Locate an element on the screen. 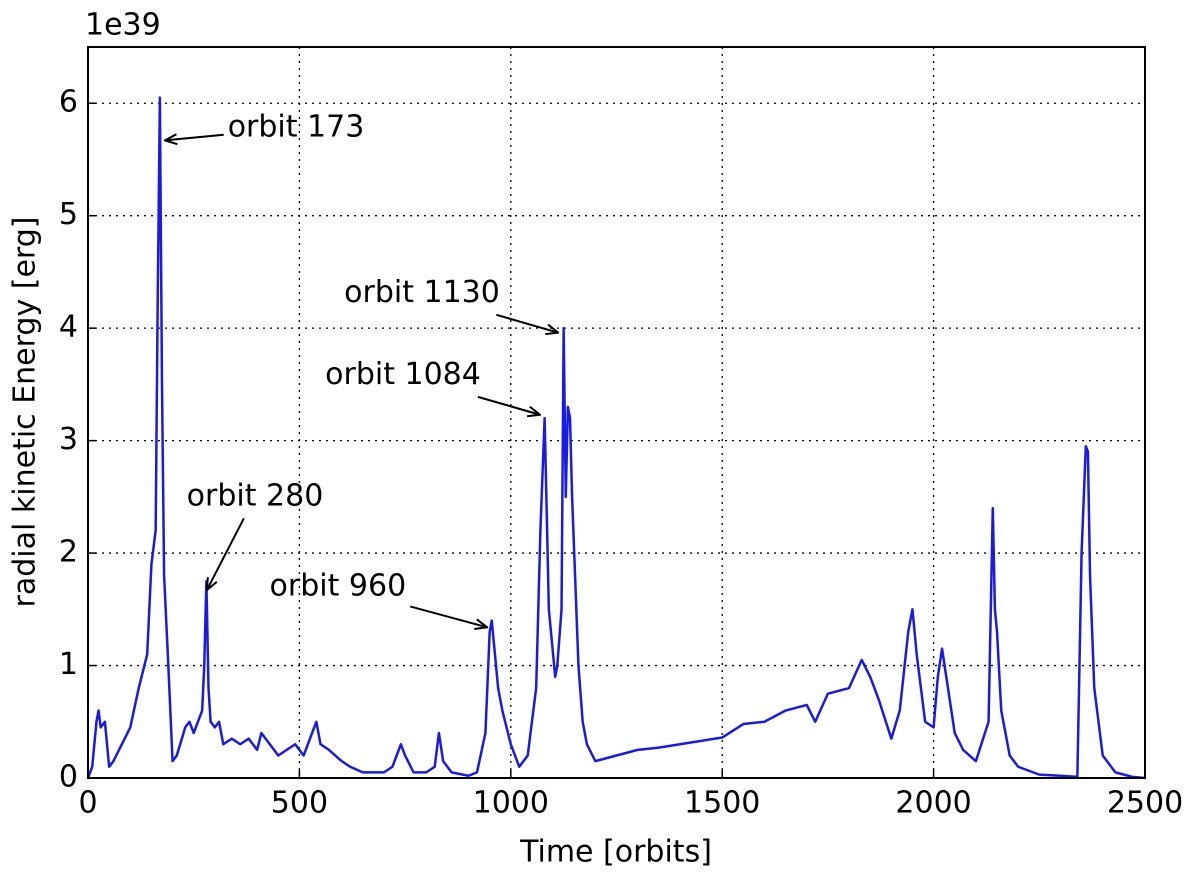 The height and width of the screenshot is (880, 1200). y-tick-label: 5 is located at coordinates (68, 214).